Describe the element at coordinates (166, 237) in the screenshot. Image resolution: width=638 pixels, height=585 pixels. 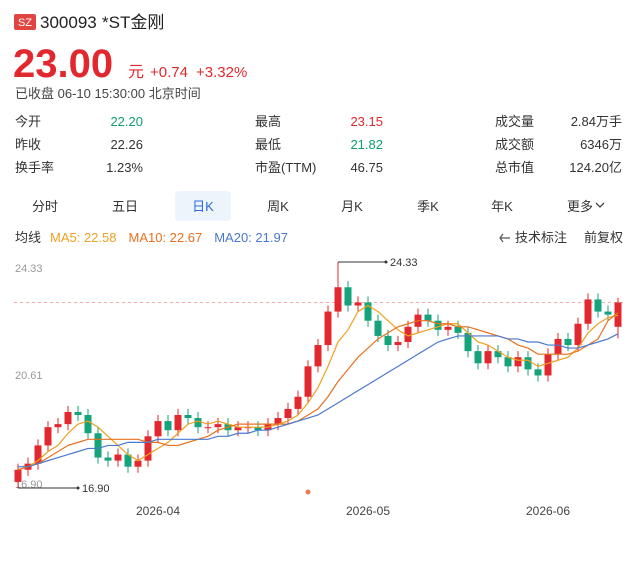
I see `ma-legend: MA10: 22.67` at that location.